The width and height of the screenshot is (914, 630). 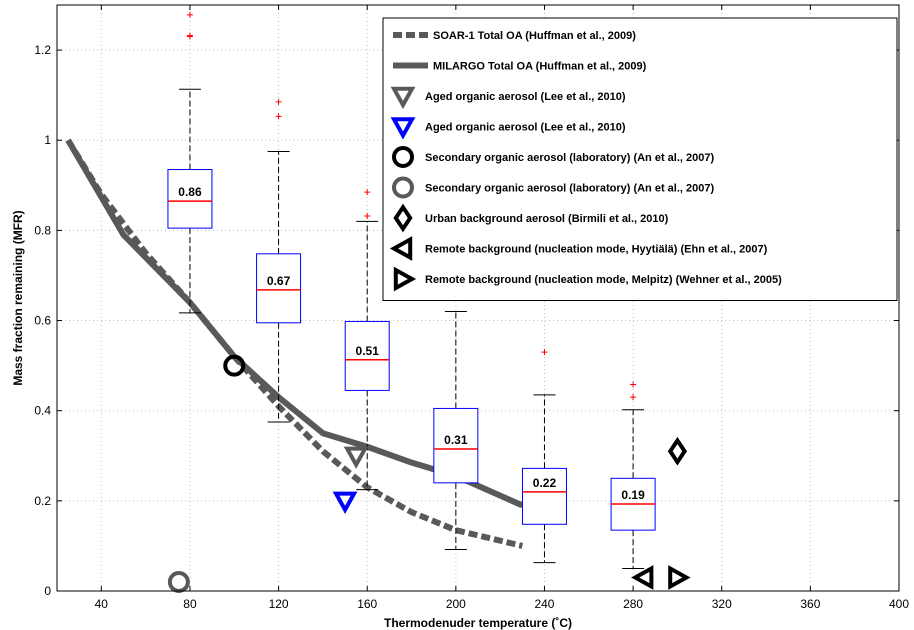 I want to click on median-label: 0.19, so click(x=633, y=495).